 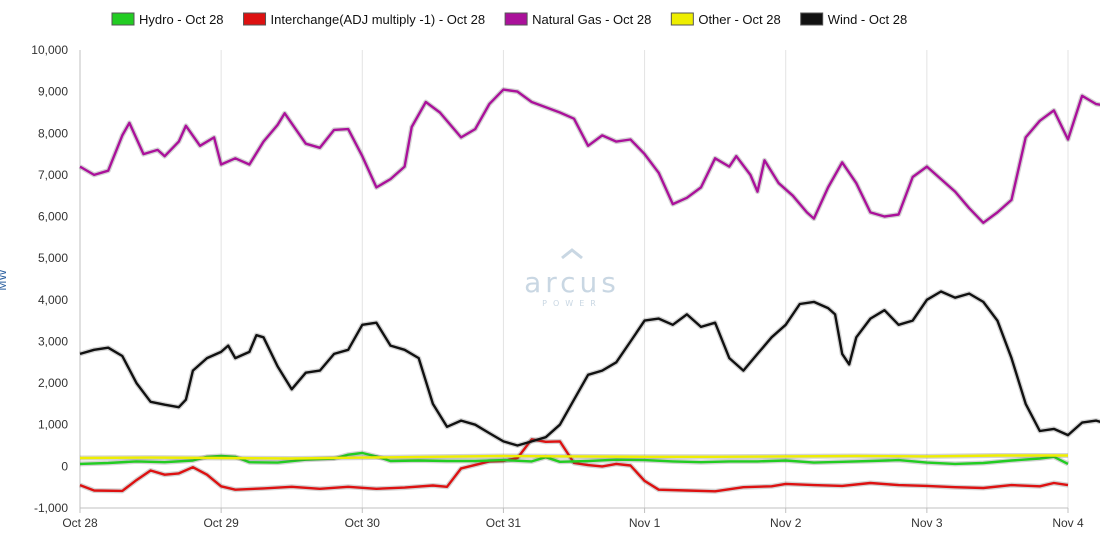 I want to click on legend-label: Interchange(ADJ multiply -1) - Oct 28, so click(x=378, y=19).